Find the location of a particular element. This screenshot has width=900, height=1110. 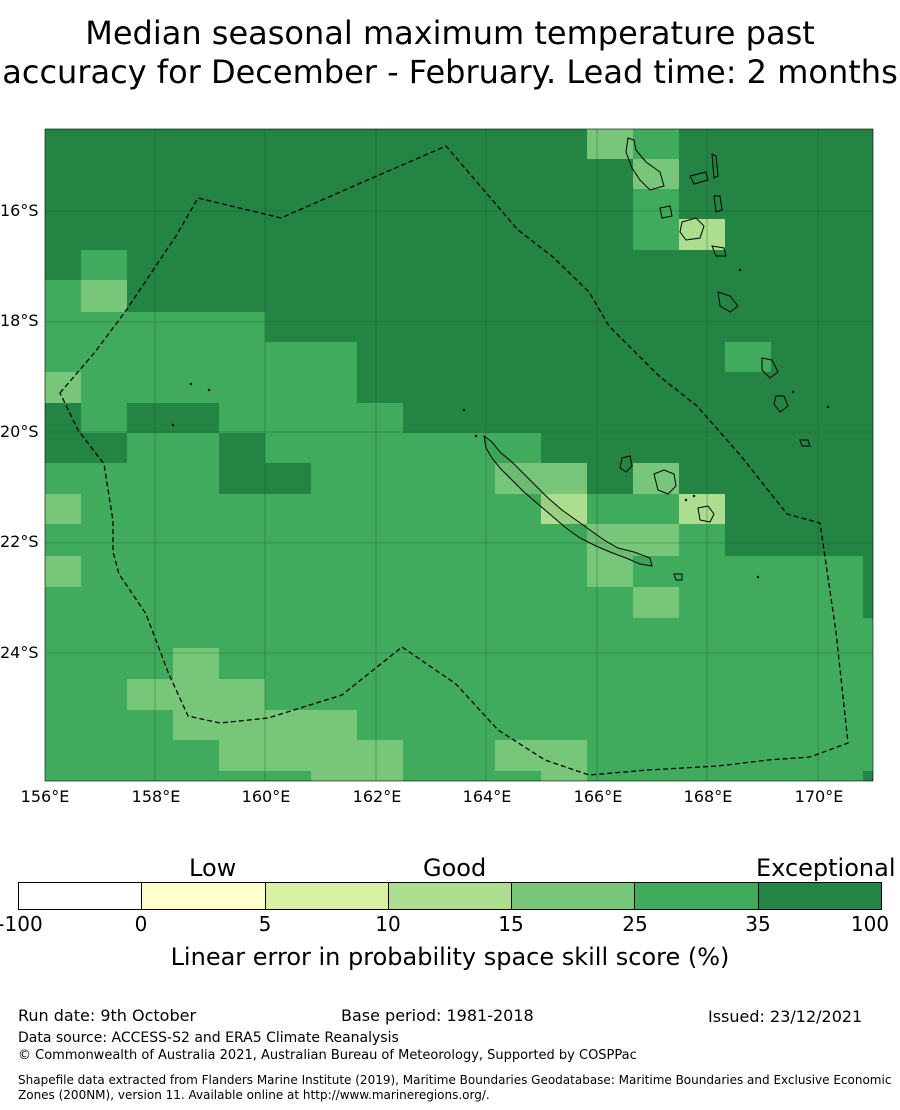

colorbar-tick-5: 25 is located at coordinates (635, 924).